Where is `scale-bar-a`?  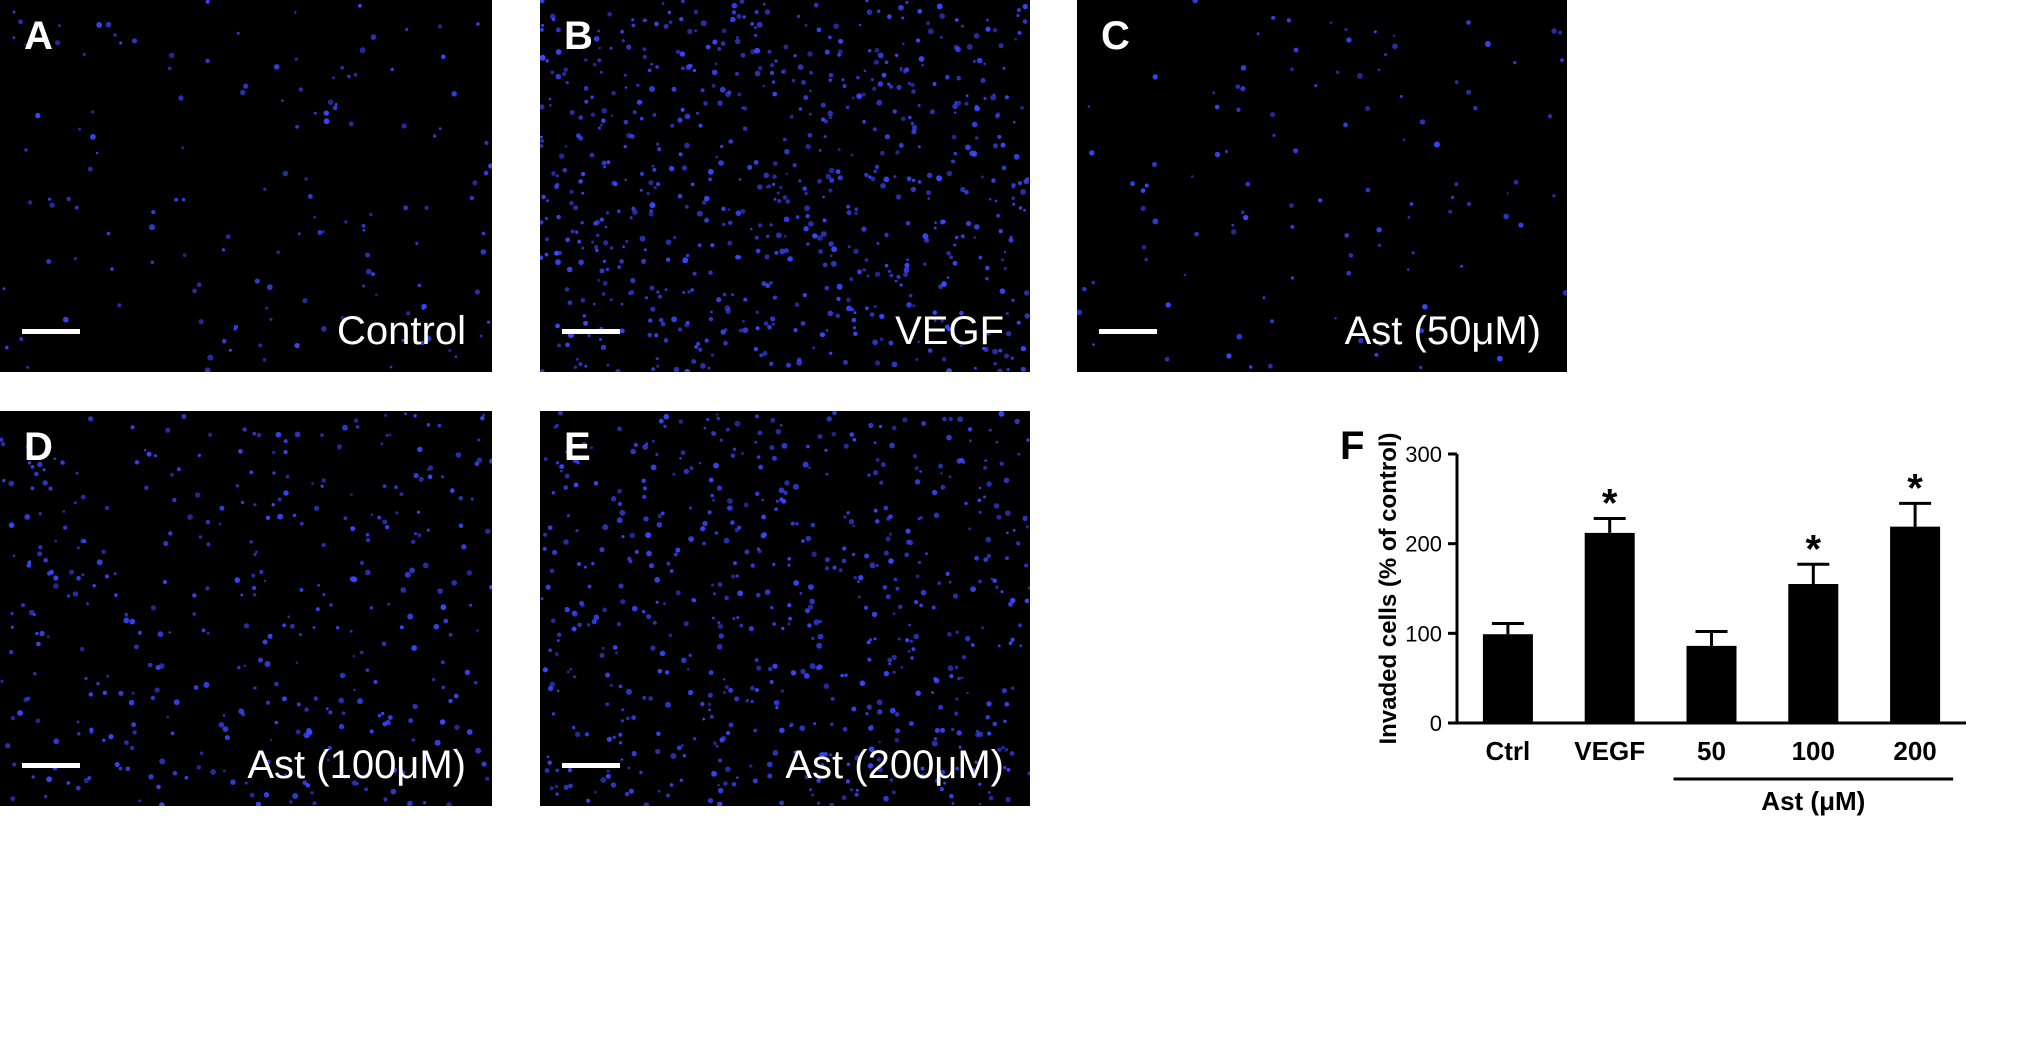 scale-bar-a is located at coordinates (51, 331).